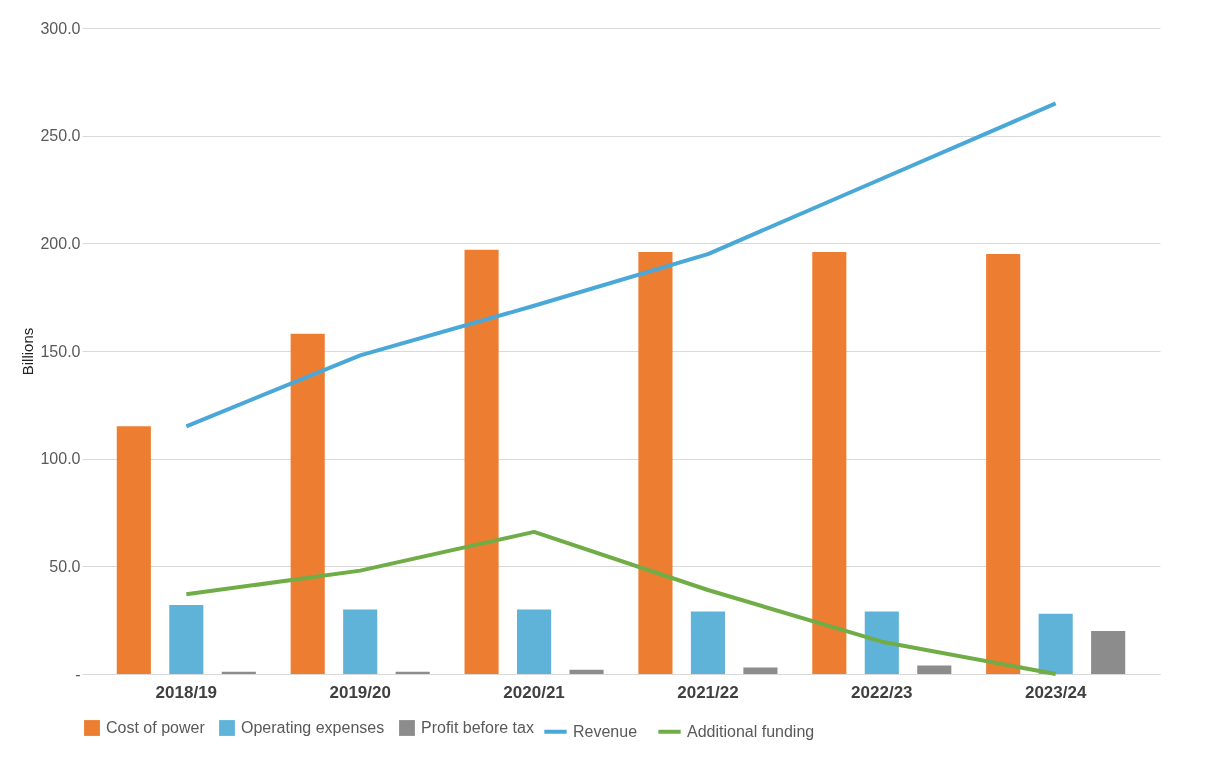 This screenshot has height=773, width=1231. What do you see at coordinates (60, 28) in the screenshot?
I see `y-tick-label: 300.0` at bounding box center [60, 28].